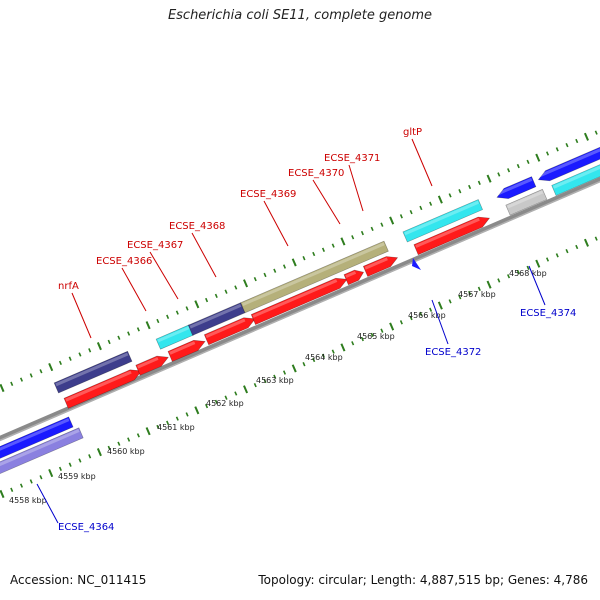 The width and height of the screenshot is (600, 600). I want to click on ecse-4368-feature-b, so click(229, 331).